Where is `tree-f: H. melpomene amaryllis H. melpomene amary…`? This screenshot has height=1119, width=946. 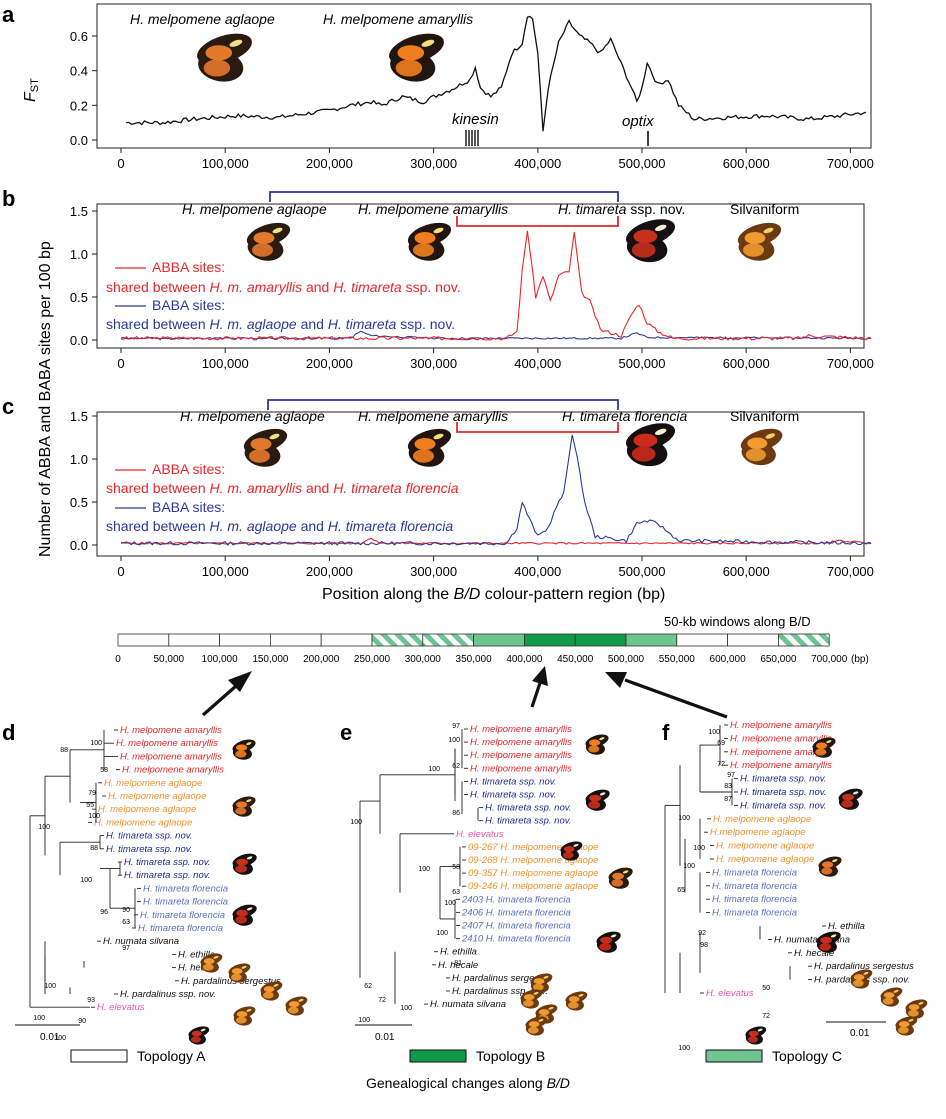
tree-f: H. melpomene amaryllis H. melpomene amary… is located at coordinates (789, 886).